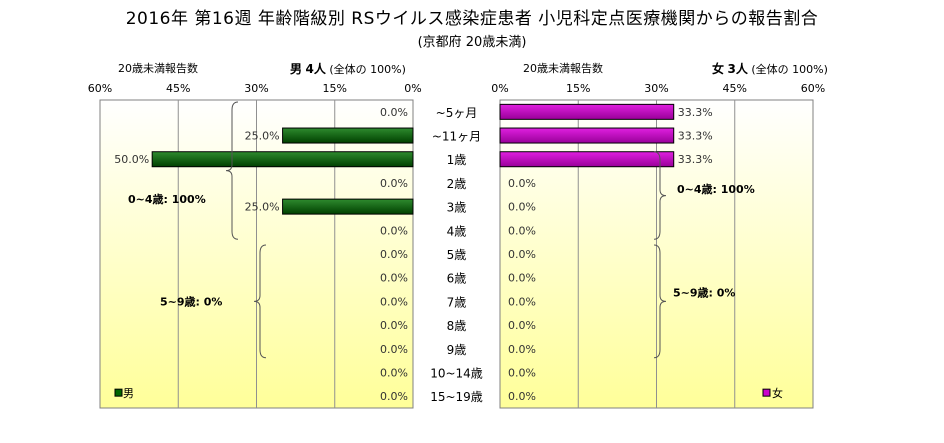 This screenshot has width=944, height=443. Describe the element at coordinates (457, 255) in the screenshot. I see `category-label: 5歳` at that location.